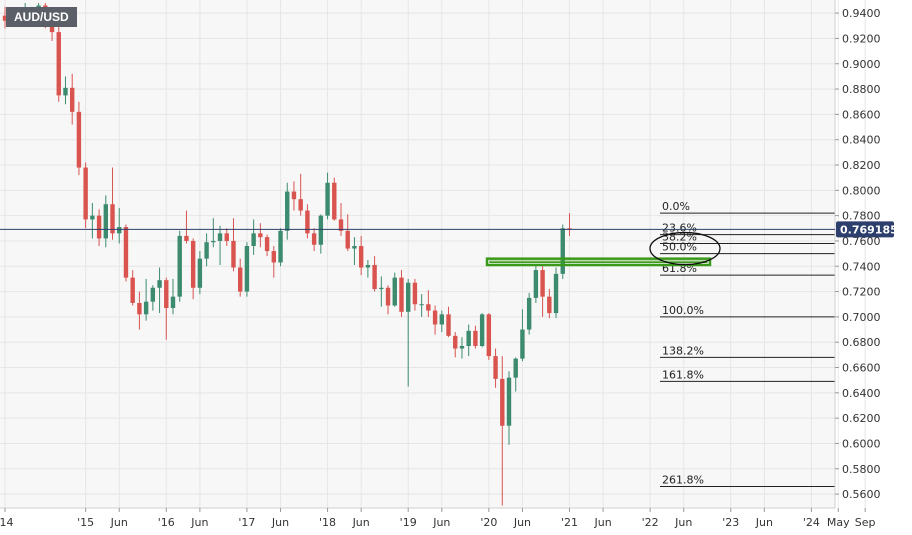 The width and height of the screenshot is (912, 535). I want to click on x-tick-label: '23, so click(730, 522).